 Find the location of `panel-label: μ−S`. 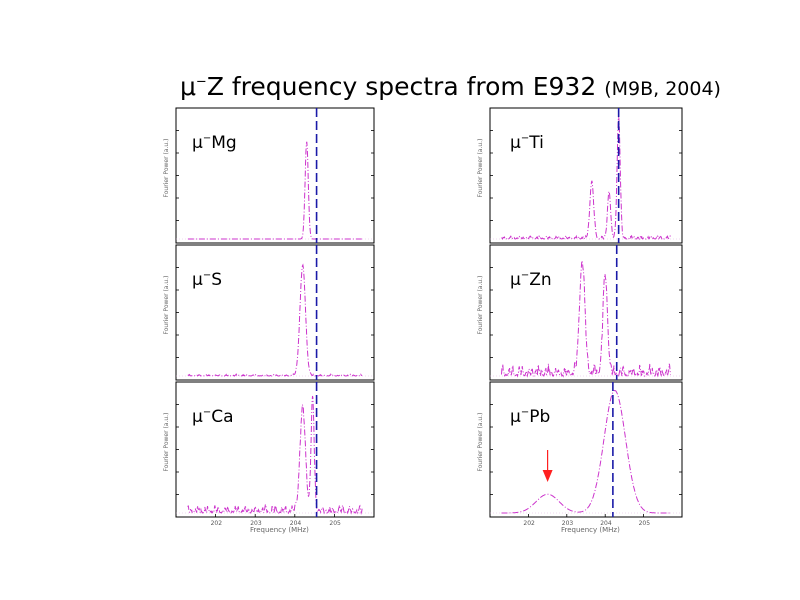

panel-label: μ−S is located at coordinates (207, 280).